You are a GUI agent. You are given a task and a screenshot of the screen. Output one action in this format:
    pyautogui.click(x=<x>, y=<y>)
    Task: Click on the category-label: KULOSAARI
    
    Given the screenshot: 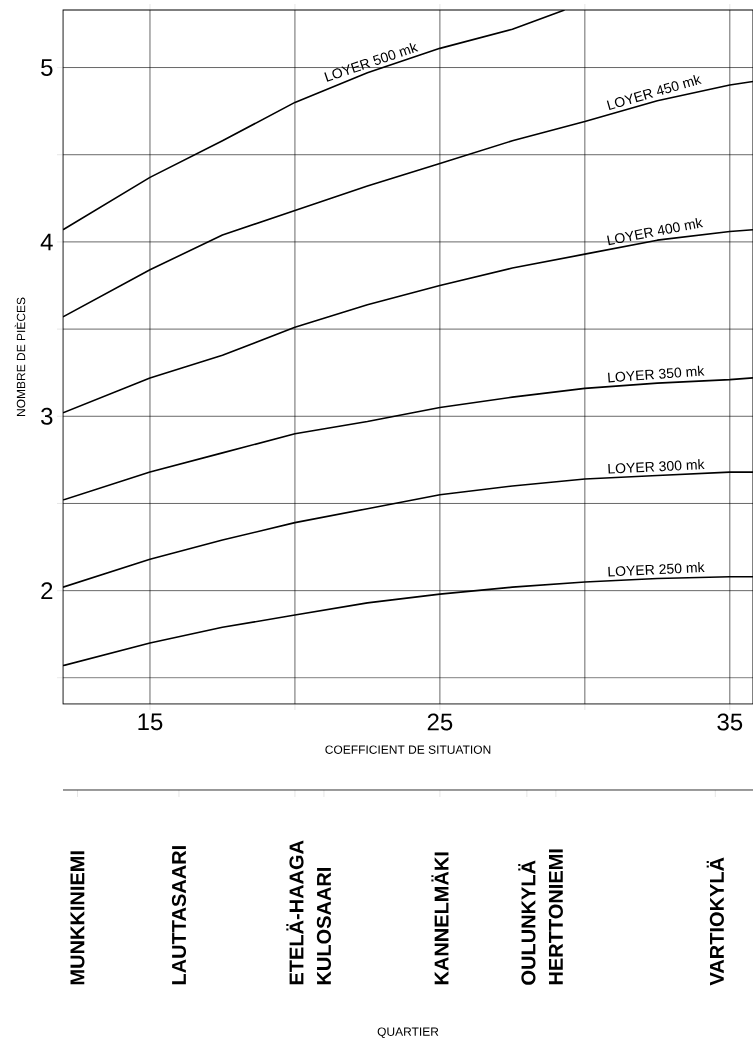 What is the action you would take?
    pyautogui.click(x=323, y=926)
    